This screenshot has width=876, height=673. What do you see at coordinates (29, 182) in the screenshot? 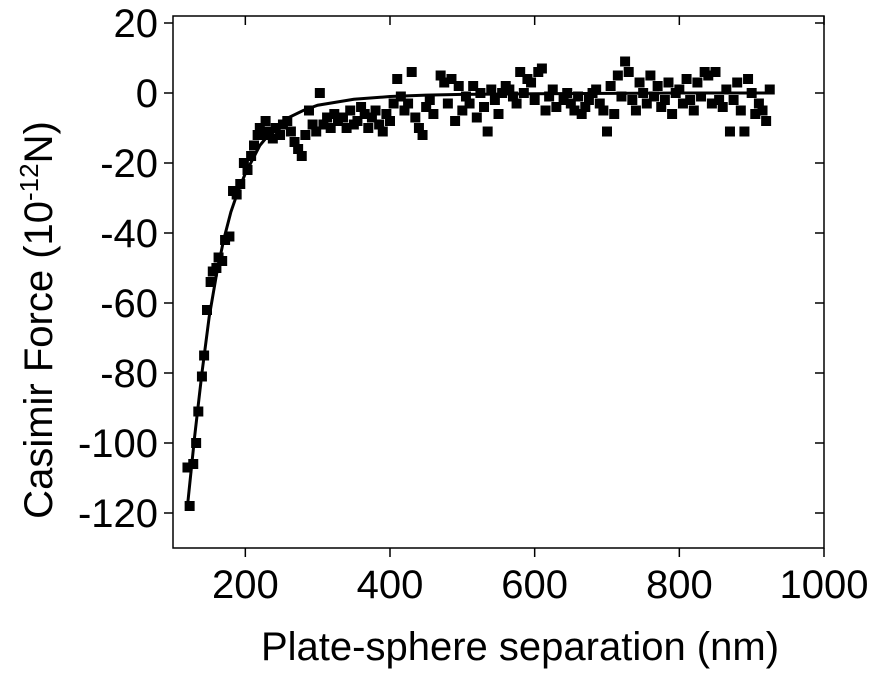
I see `y-axis-label-sup: -12` at bounding box center [29, 182].